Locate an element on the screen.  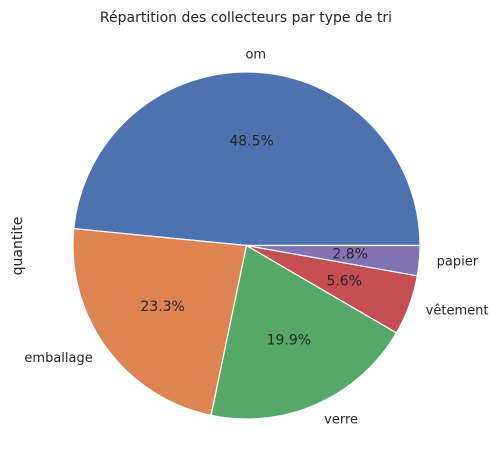
category-label-emballage: emballage is located at coordinates (58, 358).